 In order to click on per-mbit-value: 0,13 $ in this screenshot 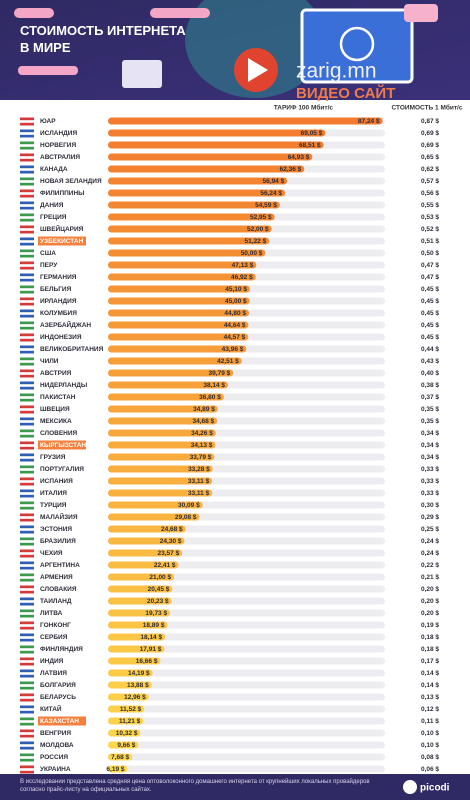, I will do `click(430, 697)`.